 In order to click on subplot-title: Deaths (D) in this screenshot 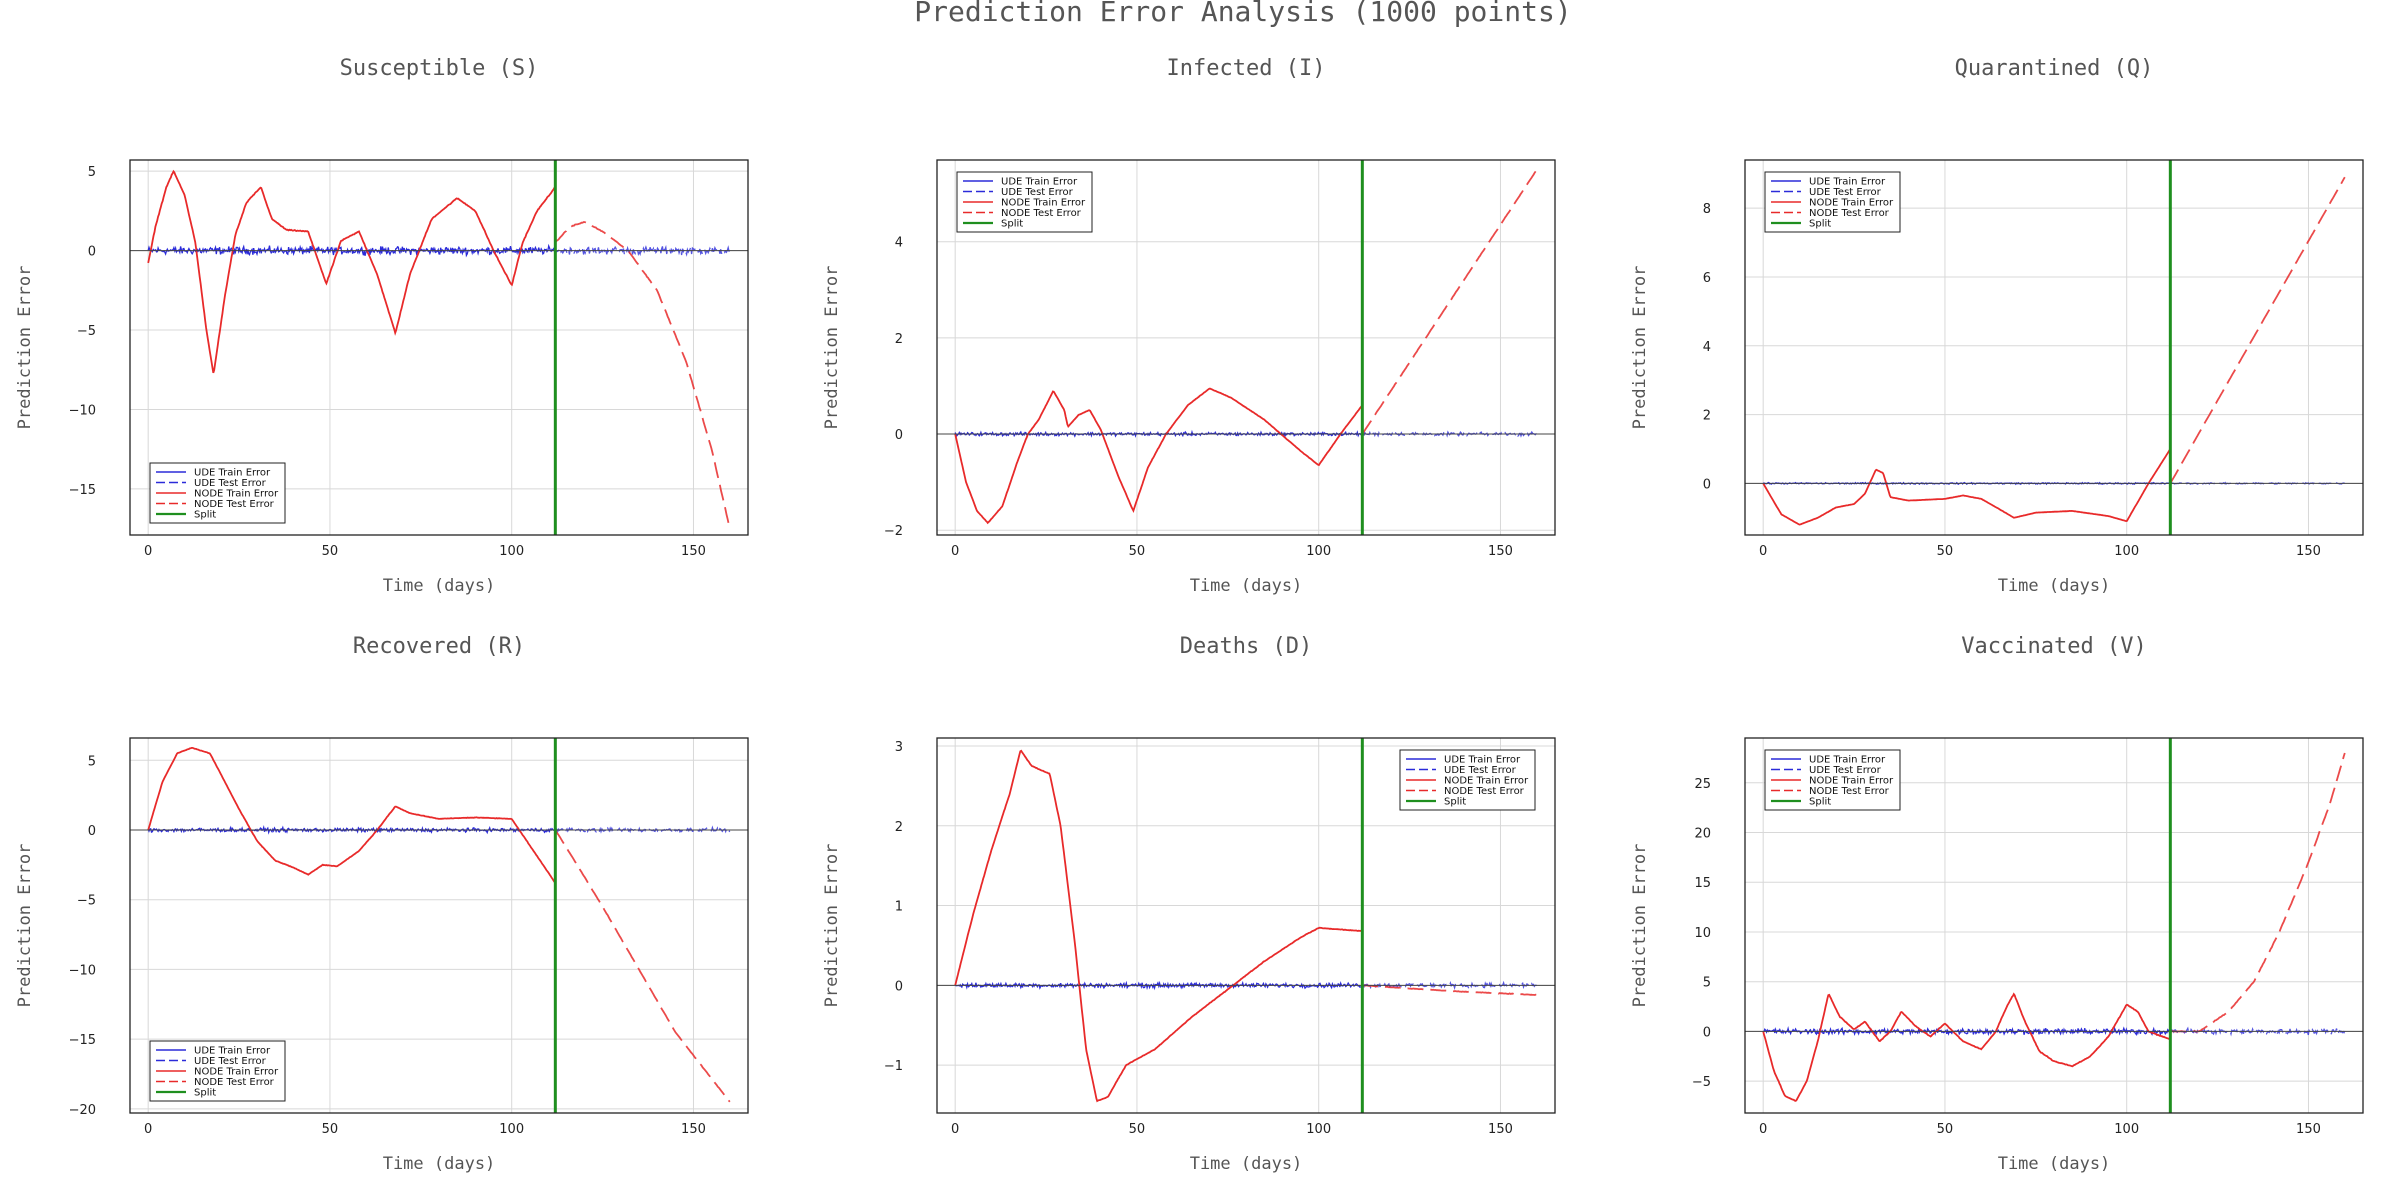, I will do `click(1246, 646)`.